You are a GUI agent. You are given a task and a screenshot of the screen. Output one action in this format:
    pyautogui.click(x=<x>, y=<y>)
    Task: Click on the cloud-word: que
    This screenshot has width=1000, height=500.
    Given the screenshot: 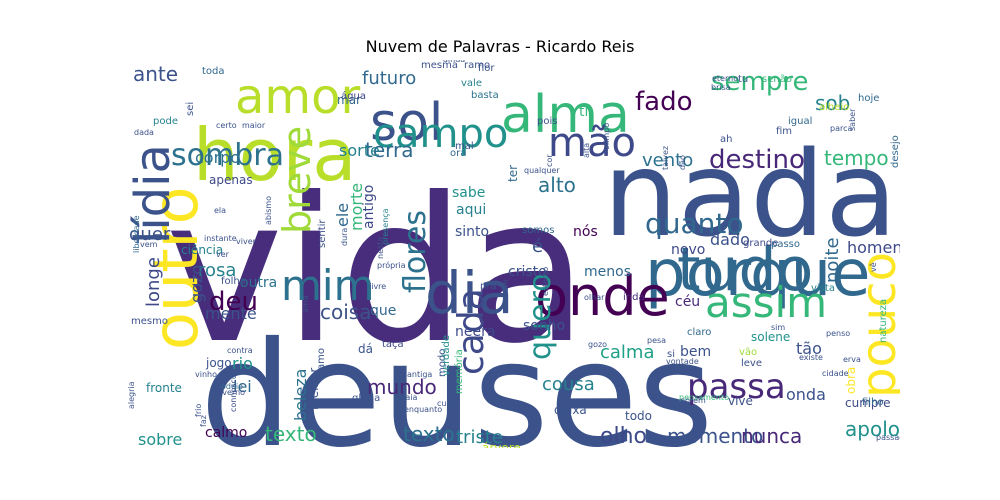 What is the action you would take?
    pyautogui.click(x=383, y=311)
    